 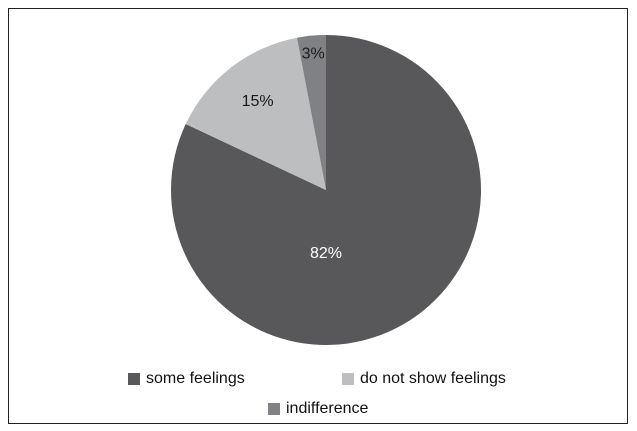 I want to click on legend-item-some-feelings: some feelings, so click(x=186, y=379).